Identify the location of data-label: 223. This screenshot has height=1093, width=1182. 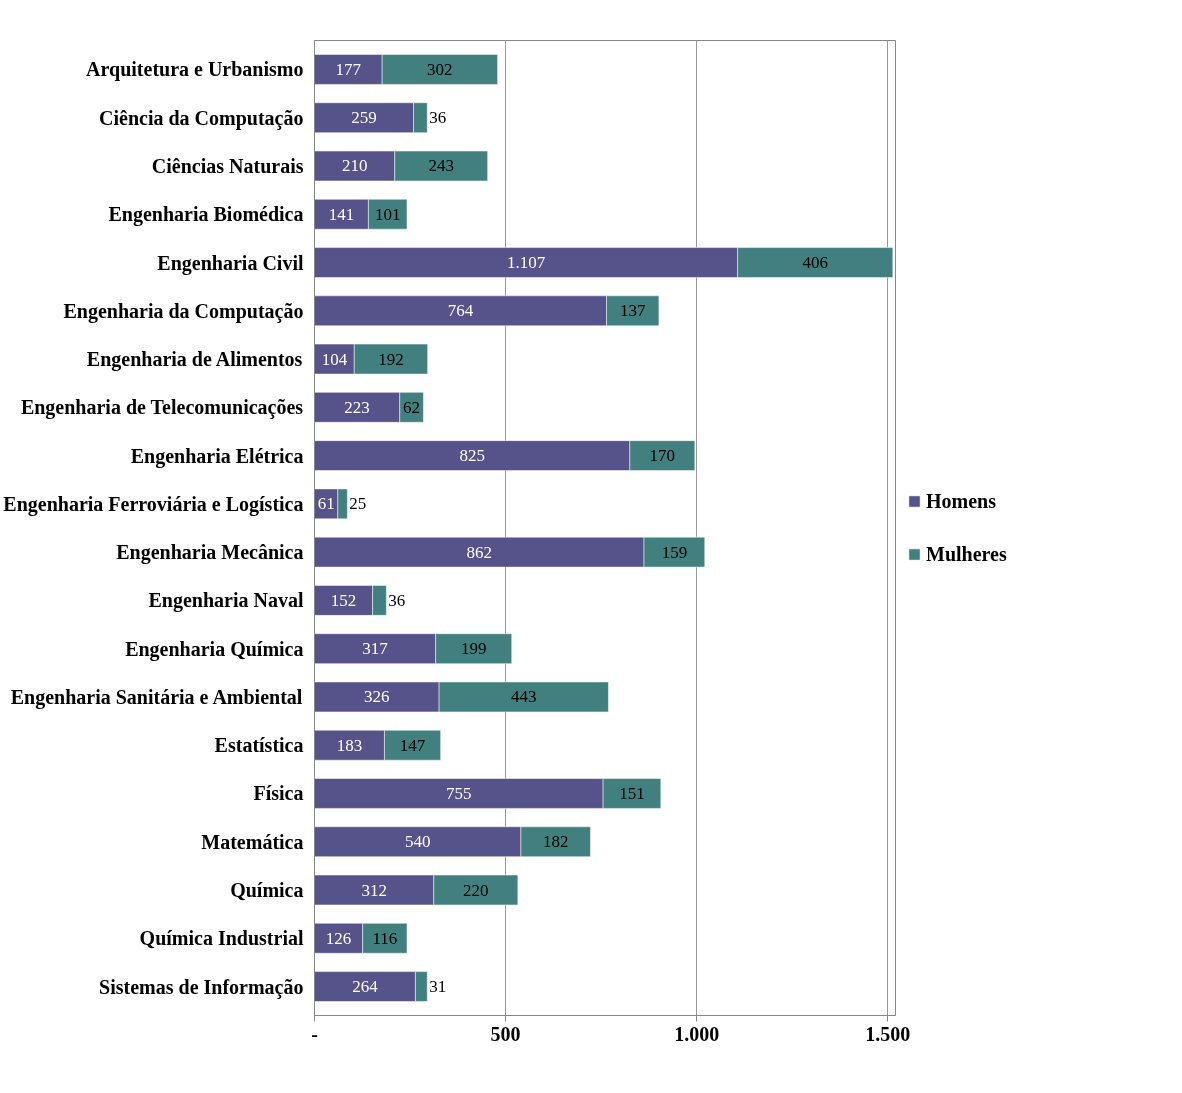
(357, 407).